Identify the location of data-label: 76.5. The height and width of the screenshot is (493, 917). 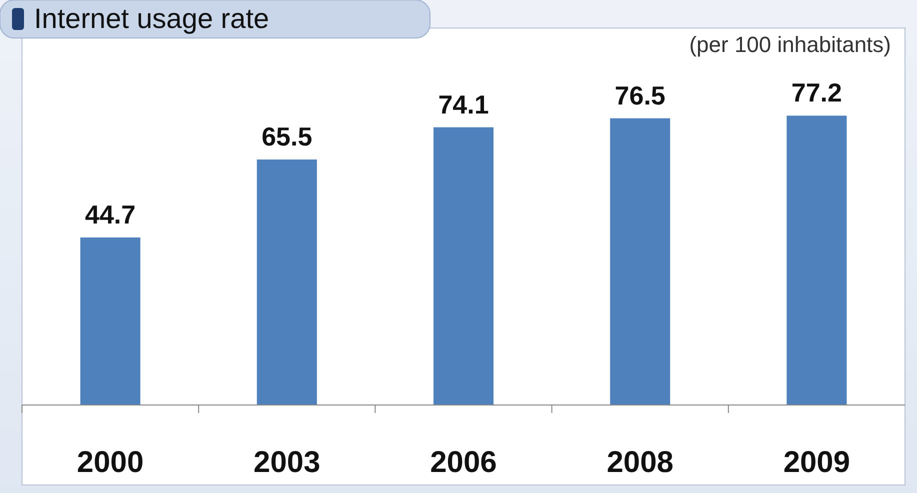
(640, 95).